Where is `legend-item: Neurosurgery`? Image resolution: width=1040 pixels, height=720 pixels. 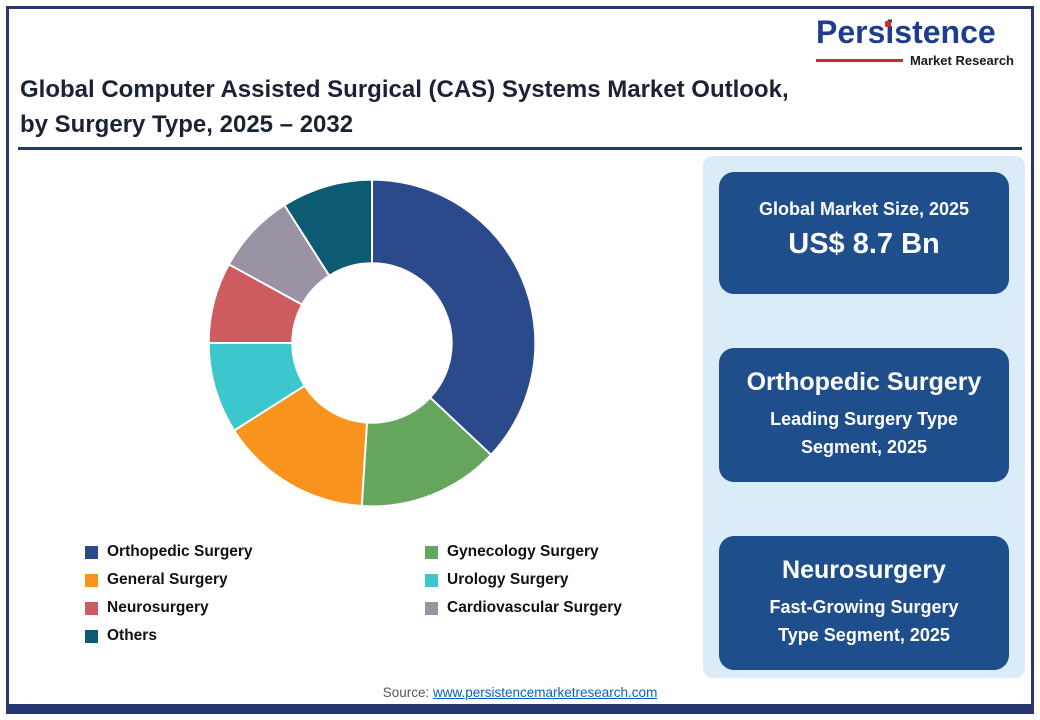
legend-item: Neurosurgery is located at coordinates (255, 608).